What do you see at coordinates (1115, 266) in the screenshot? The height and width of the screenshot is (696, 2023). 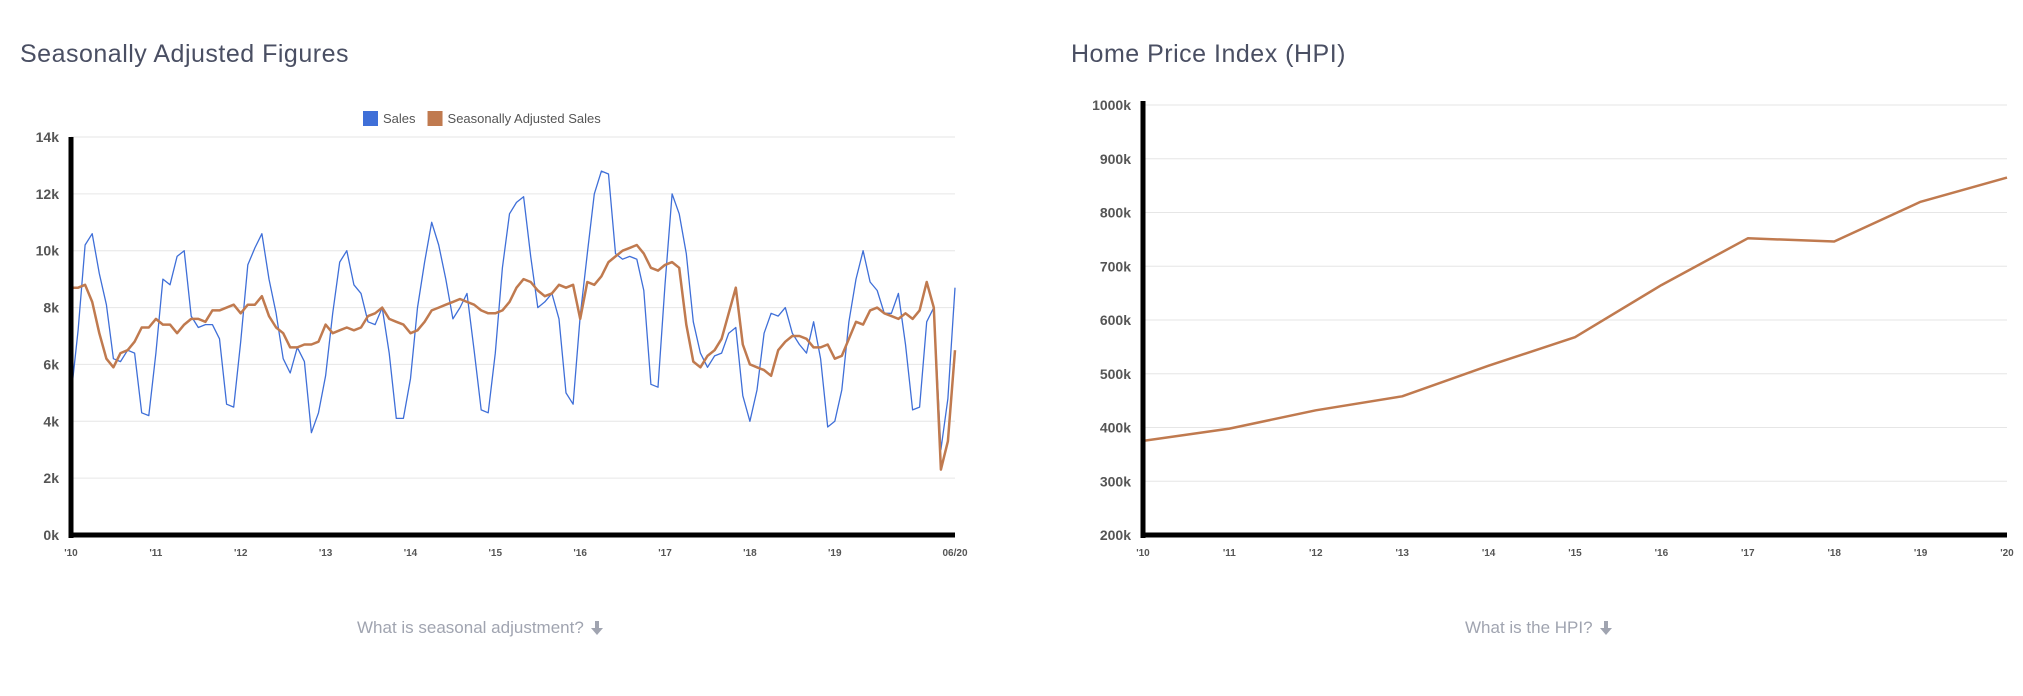 I see `y-tick-label: 700k` at bounding box center [1115, 266].